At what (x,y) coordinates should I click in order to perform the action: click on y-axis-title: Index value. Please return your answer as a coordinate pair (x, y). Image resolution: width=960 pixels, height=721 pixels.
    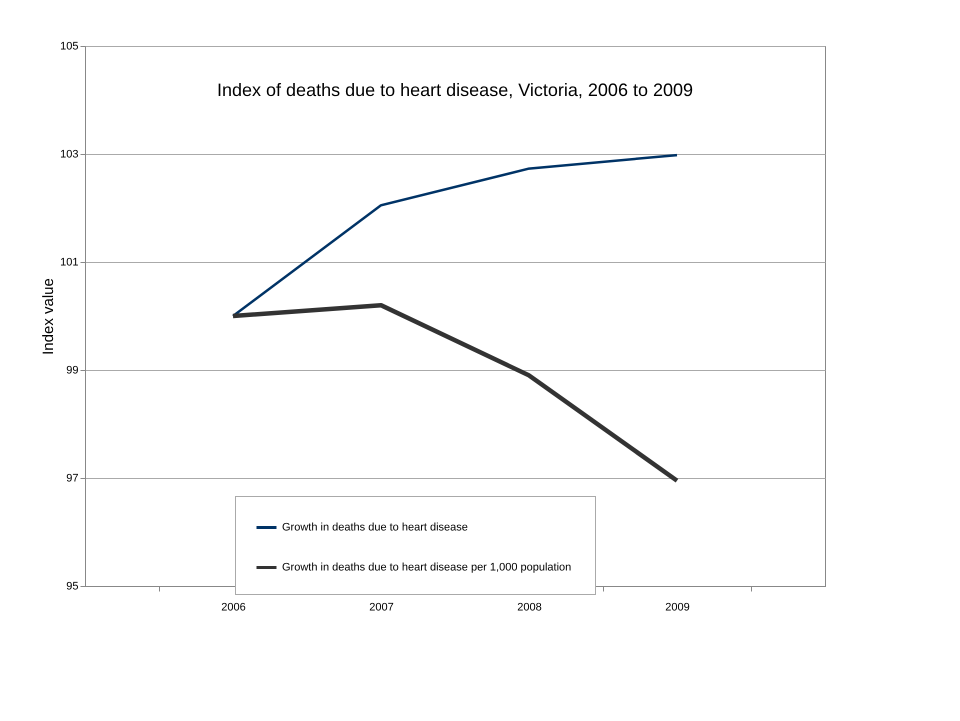
    Looking at the image, I should click on (49, 316).